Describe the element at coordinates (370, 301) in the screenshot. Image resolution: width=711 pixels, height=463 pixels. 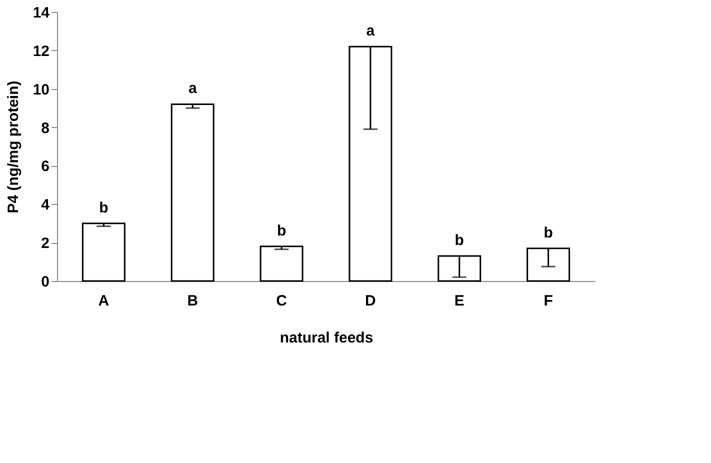
I see `x-tick-label: D` at that location.